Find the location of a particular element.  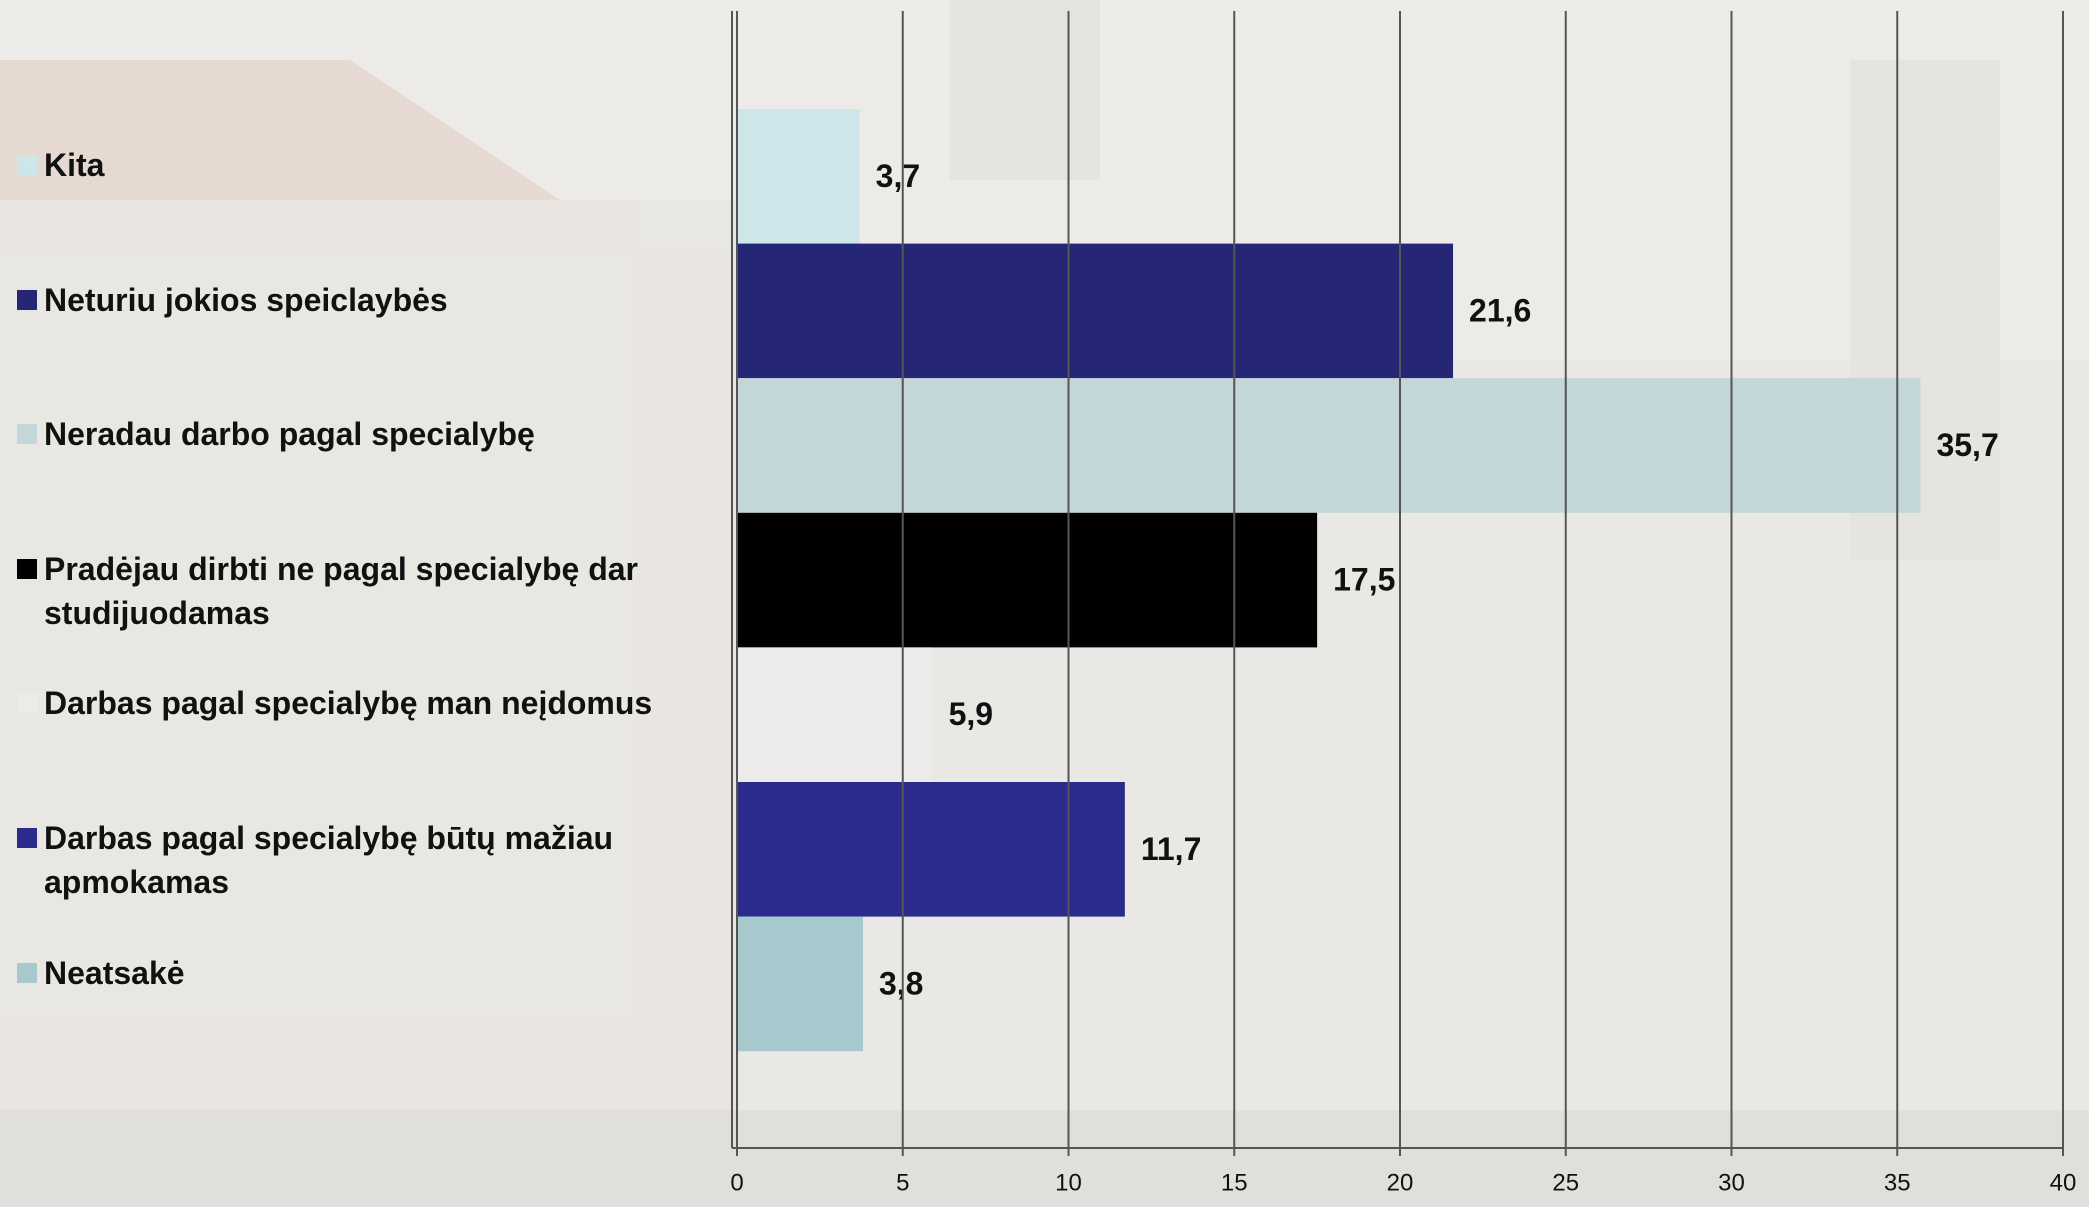

x-tick-label: 40 is located at coordinates (2063, 1182).